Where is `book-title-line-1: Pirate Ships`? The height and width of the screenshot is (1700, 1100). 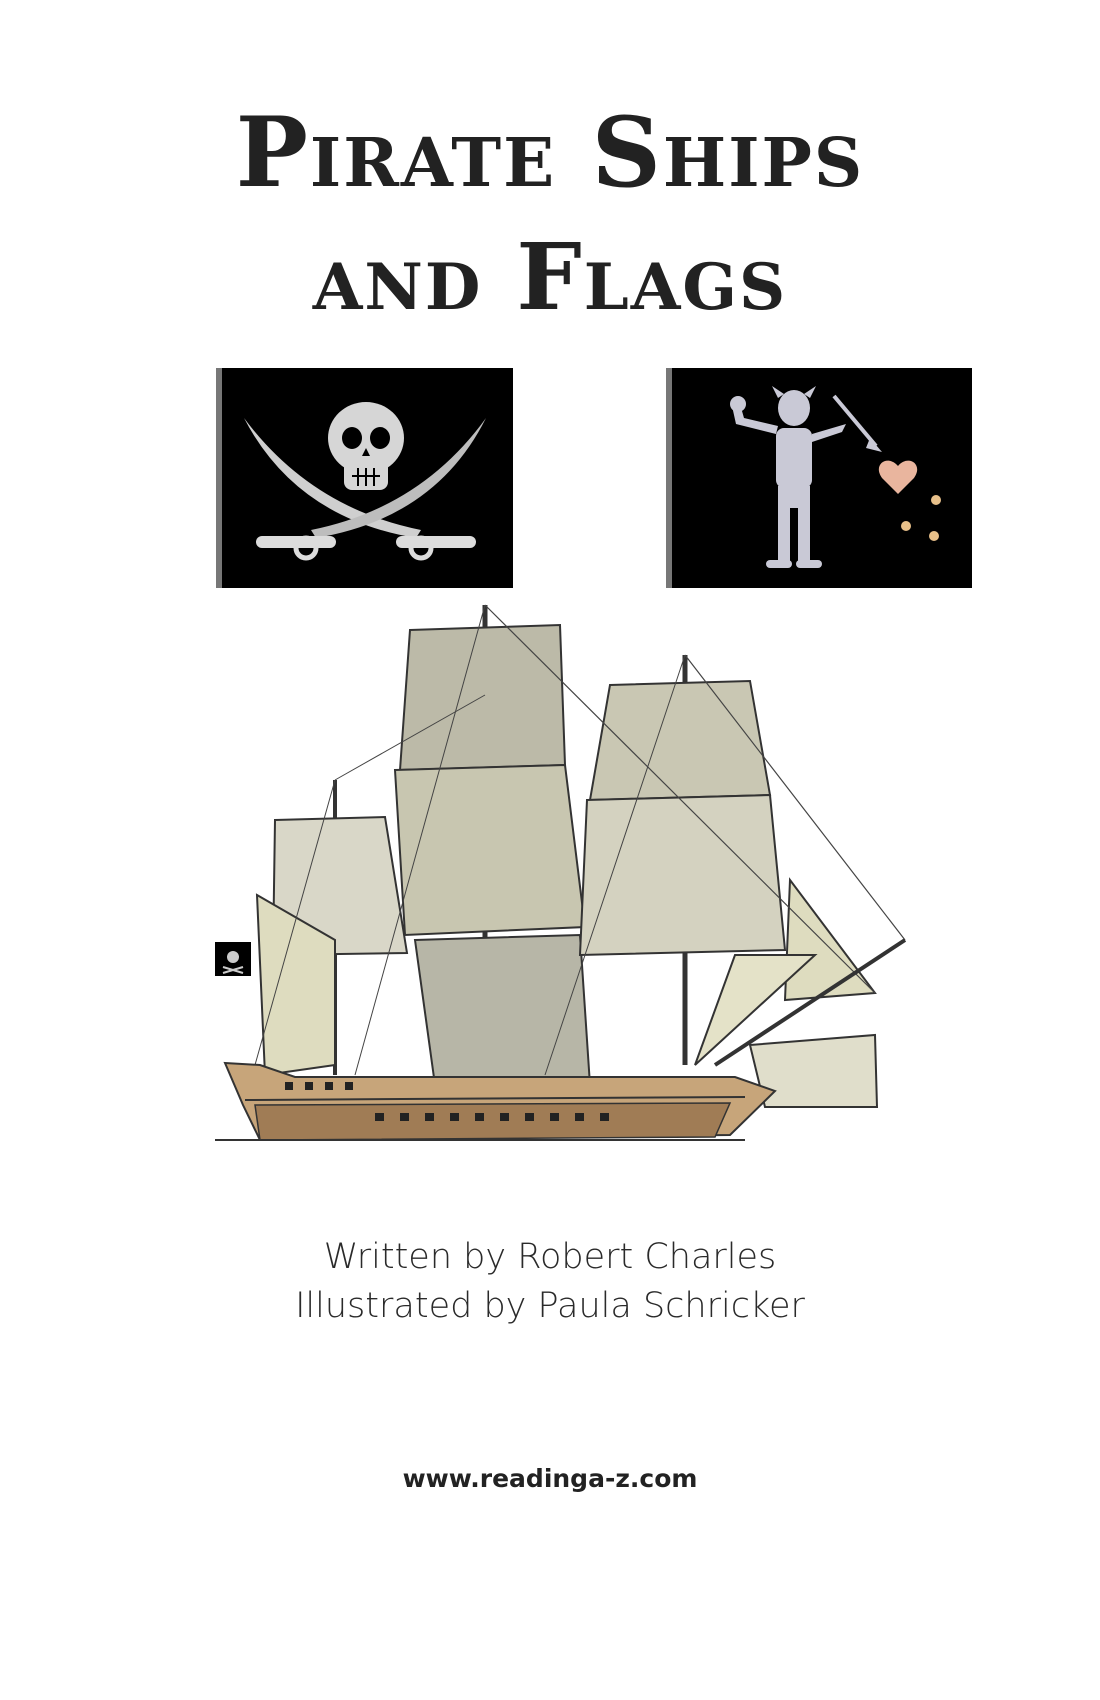 book-title-line-1: Pirate Ships is located at coordinates (550, 152).